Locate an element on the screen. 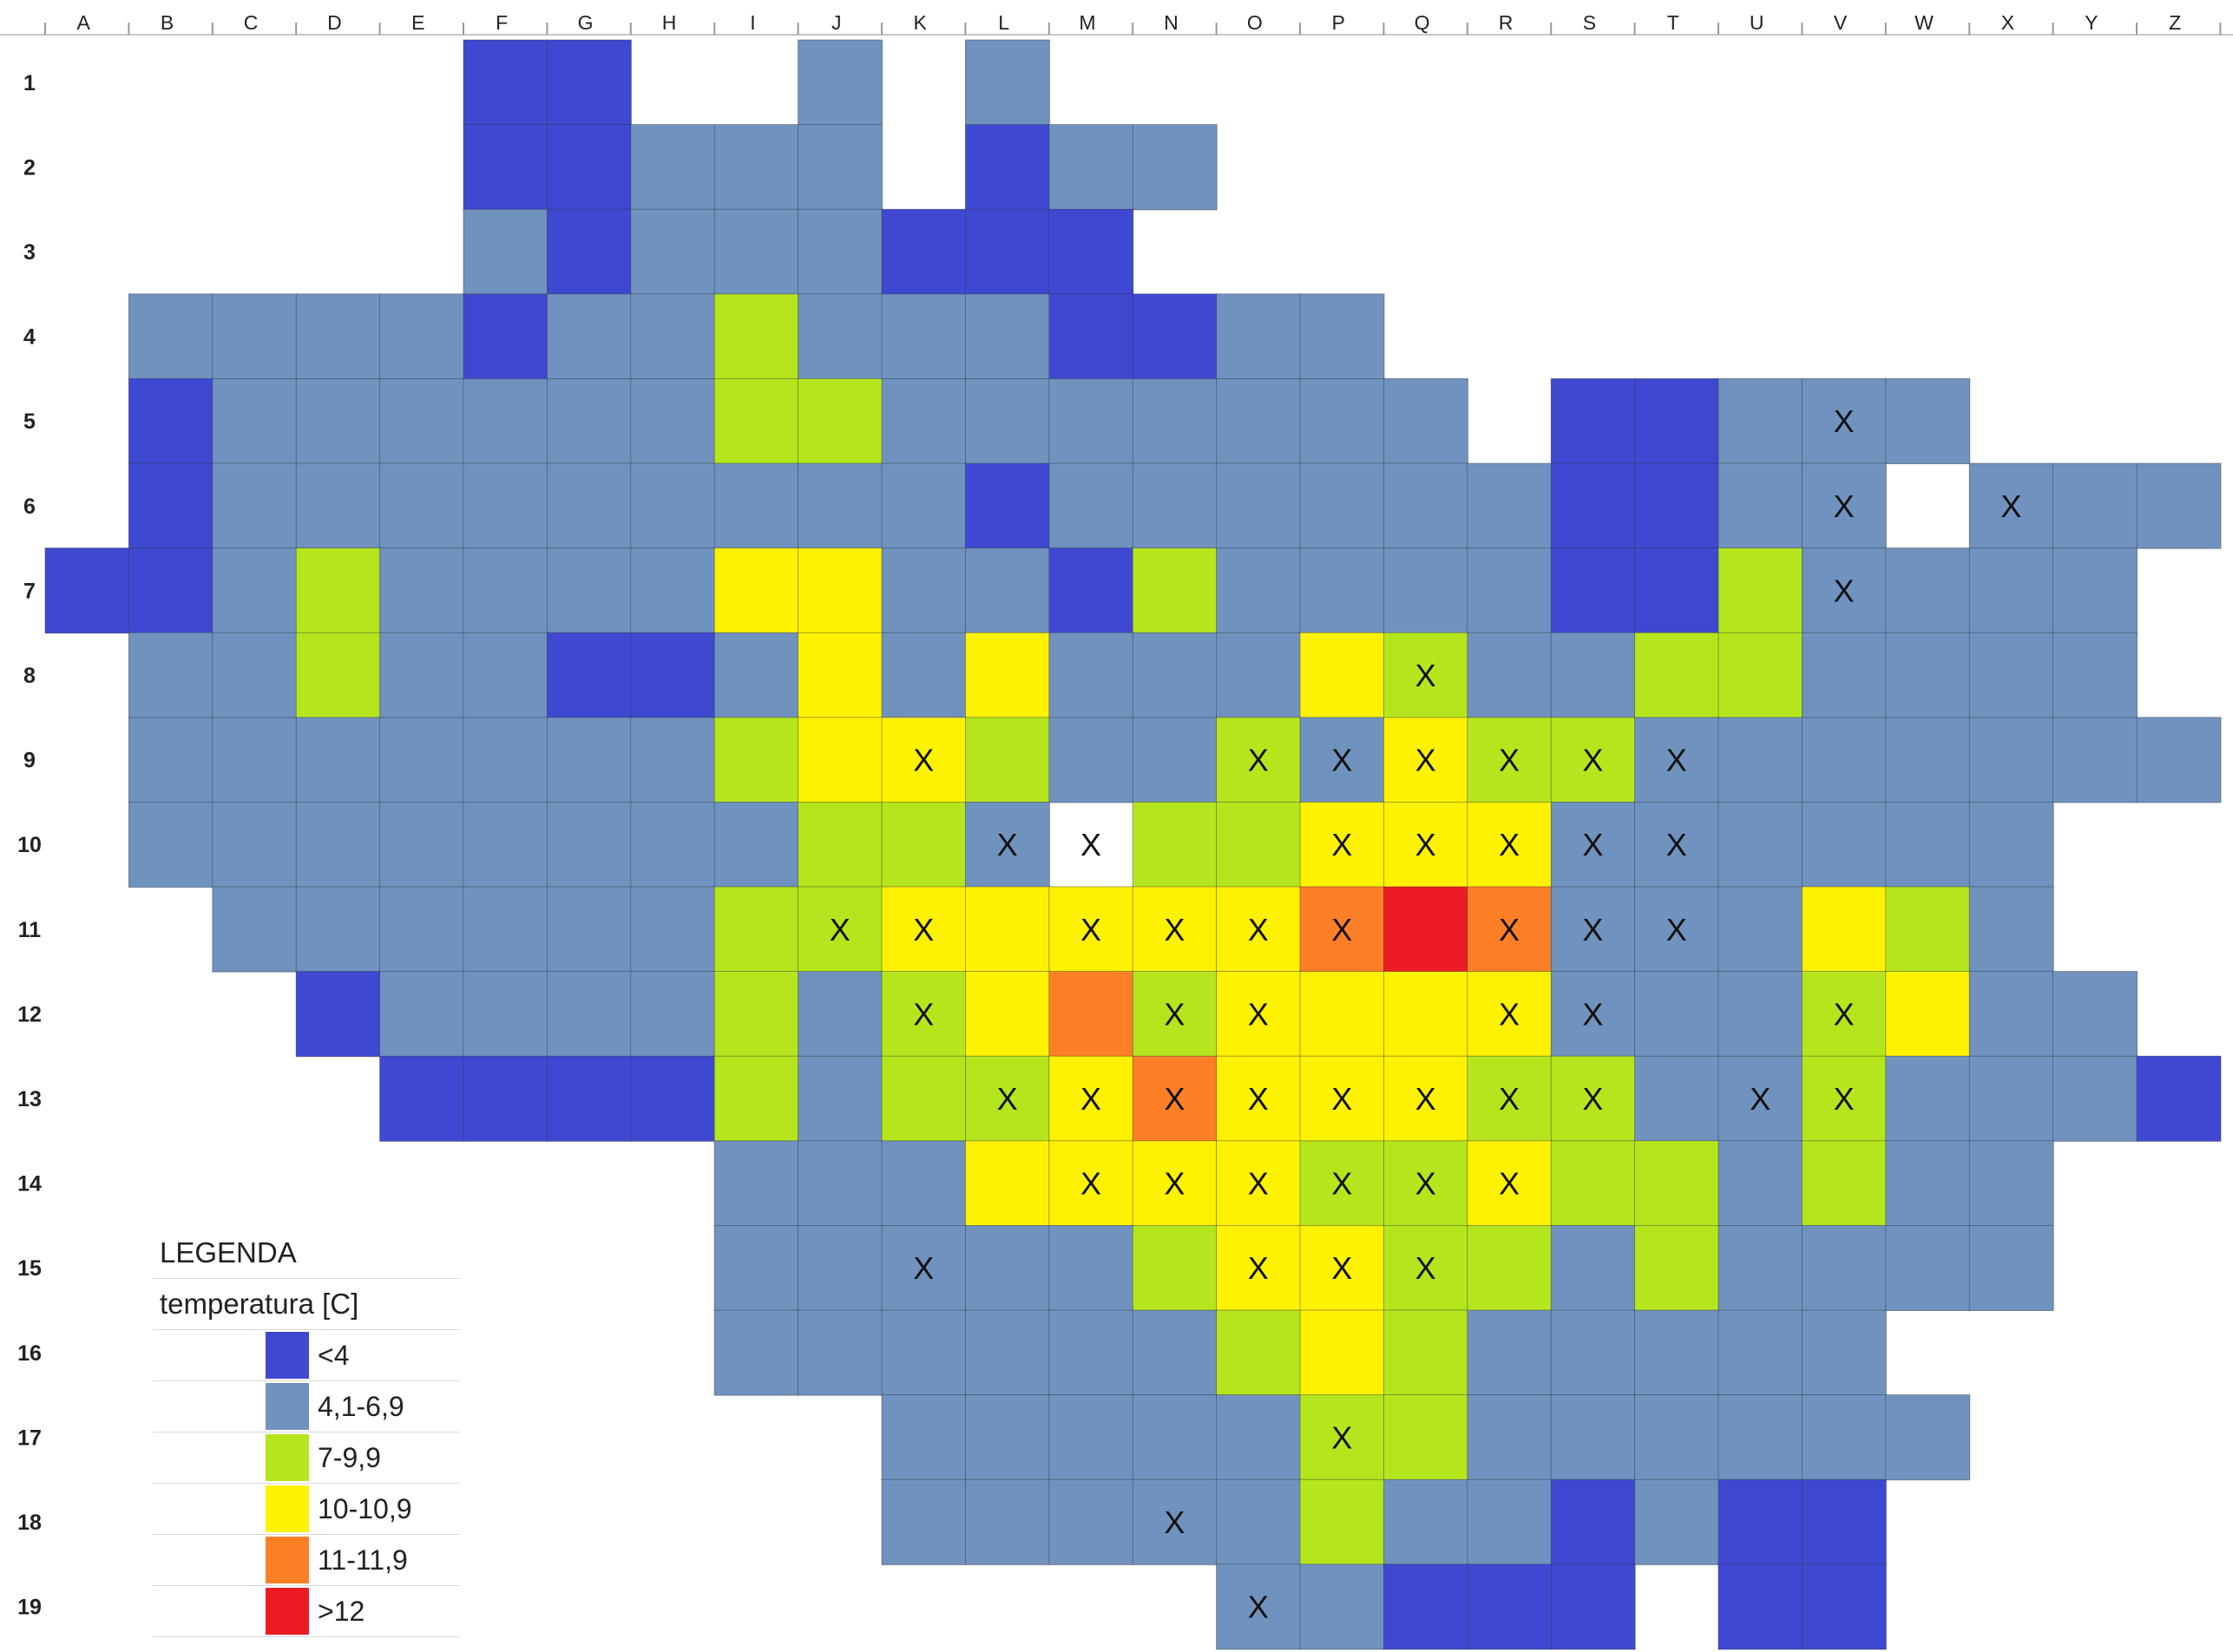 This screenshot has height=1652, width=2233. legend-swatch is located at coordinates (287, 1458).